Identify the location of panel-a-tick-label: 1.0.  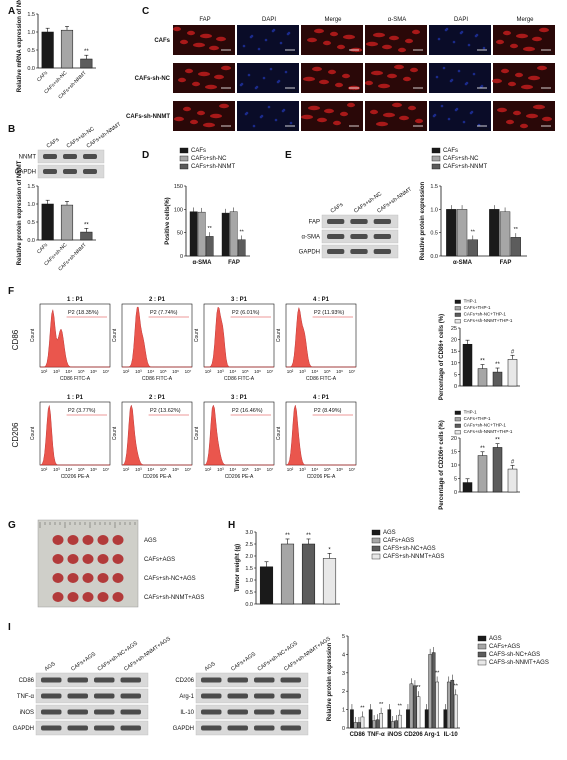
(31, 33).